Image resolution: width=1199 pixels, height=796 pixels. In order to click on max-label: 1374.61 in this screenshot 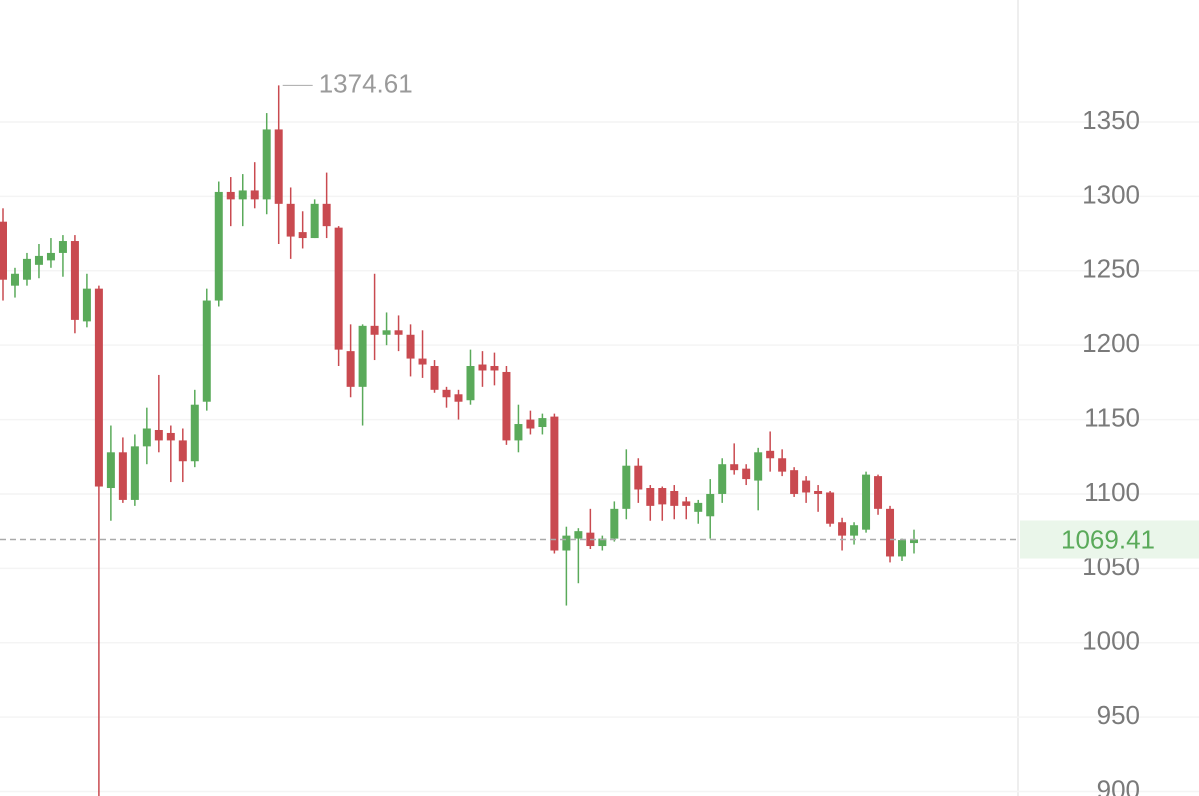, I will do `click(366, 83)`.